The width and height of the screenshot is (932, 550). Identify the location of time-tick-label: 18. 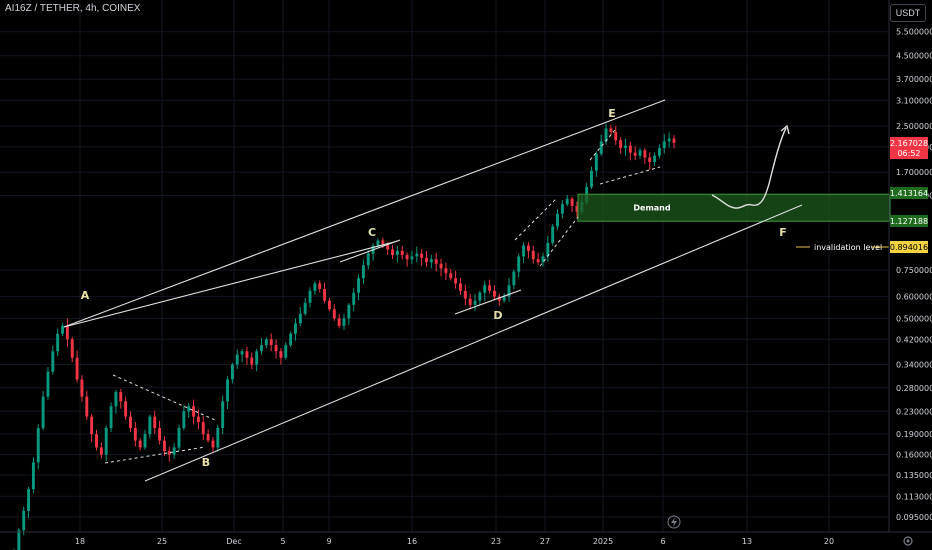
(80, 541).